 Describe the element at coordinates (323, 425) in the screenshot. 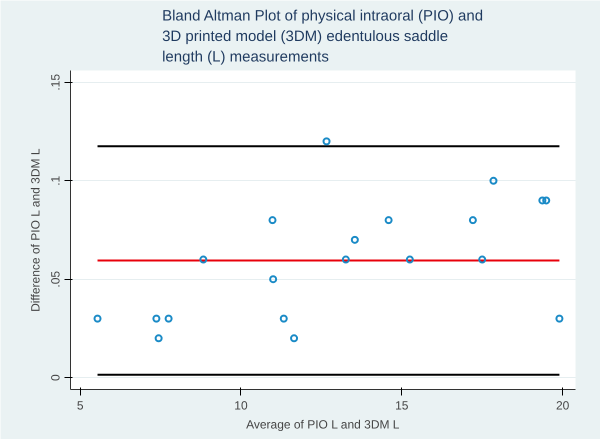

I see `x-axis-title: Average of PIO L and 3DM L` at that location.